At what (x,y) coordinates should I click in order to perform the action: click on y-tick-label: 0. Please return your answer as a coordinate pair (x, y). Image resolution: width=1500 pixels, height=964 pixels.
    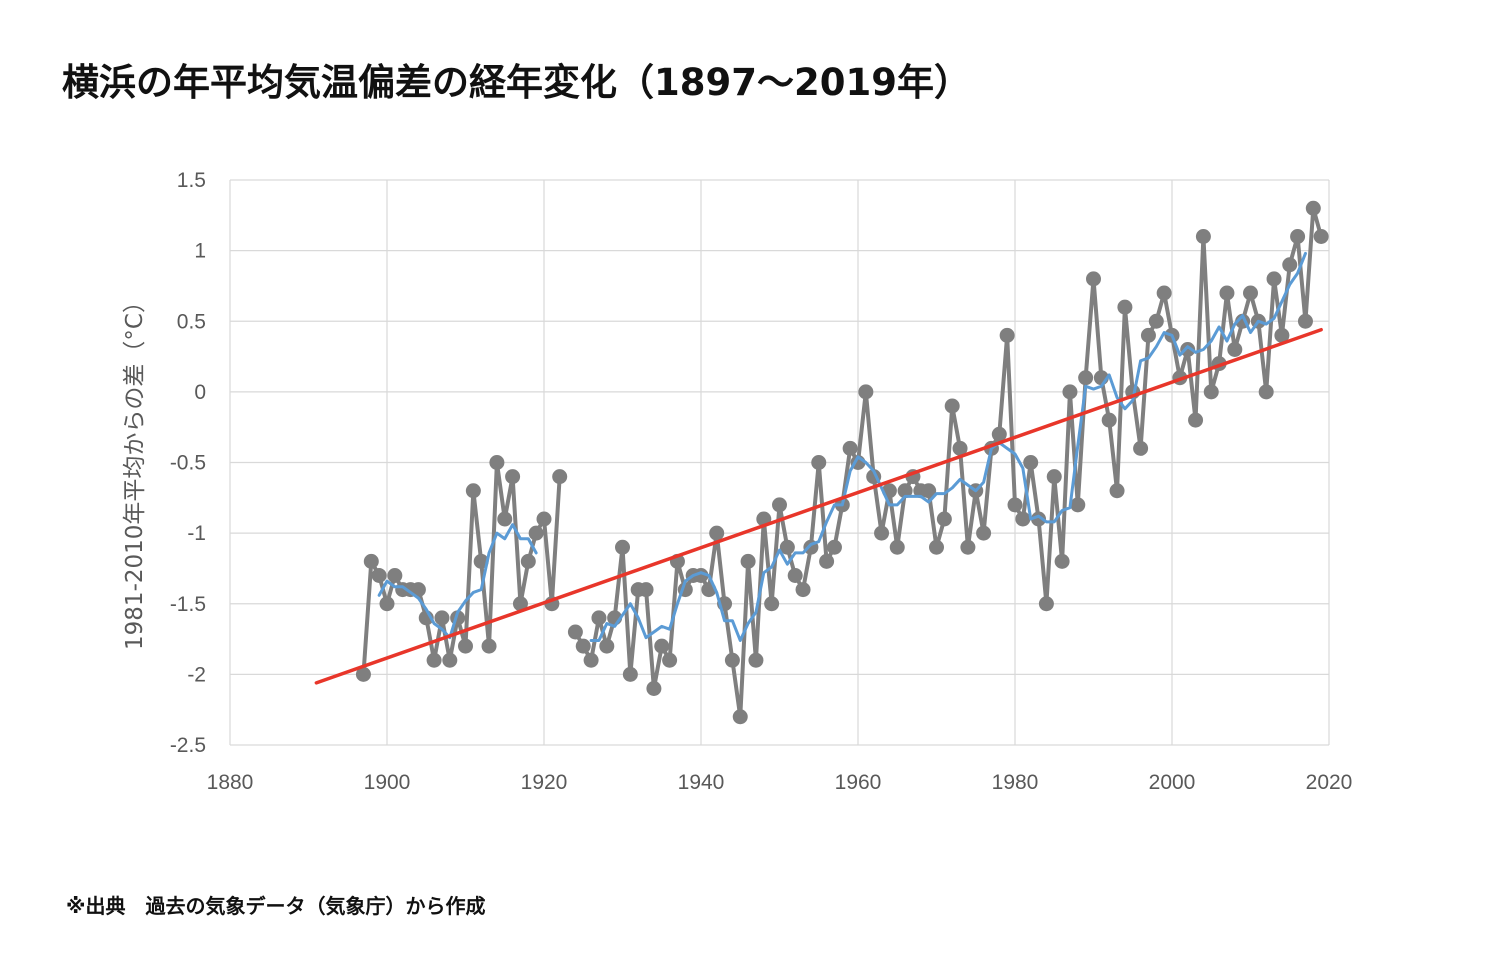
    Looking at the image, I should click on (200, 392).